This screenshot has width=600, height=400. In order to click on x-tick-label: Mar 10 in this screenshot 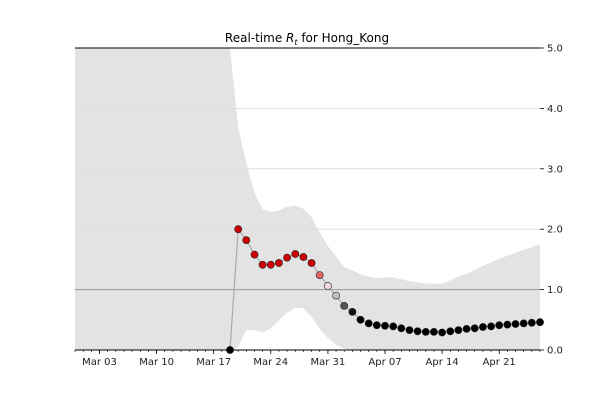, I will do `click(156, 362)`.